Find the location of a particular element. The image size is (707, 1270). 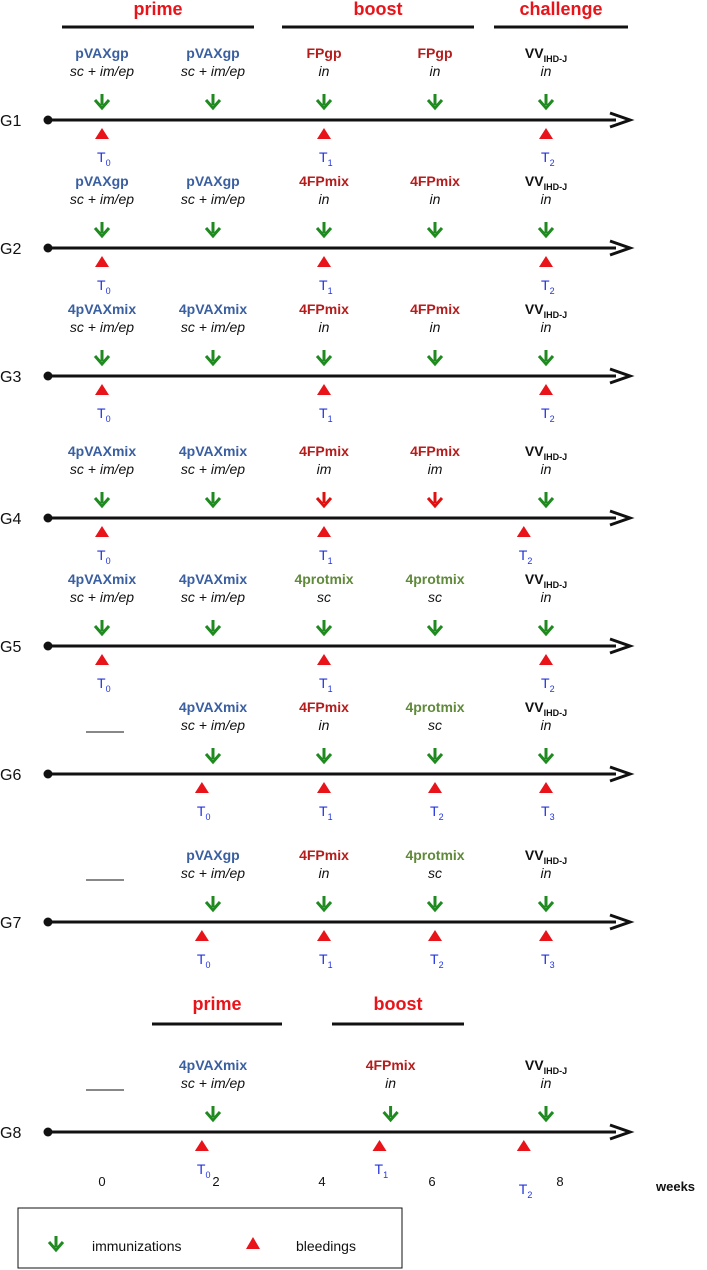

vaccine-name-4: VVIHD-J is located at coordinates (546, 580).